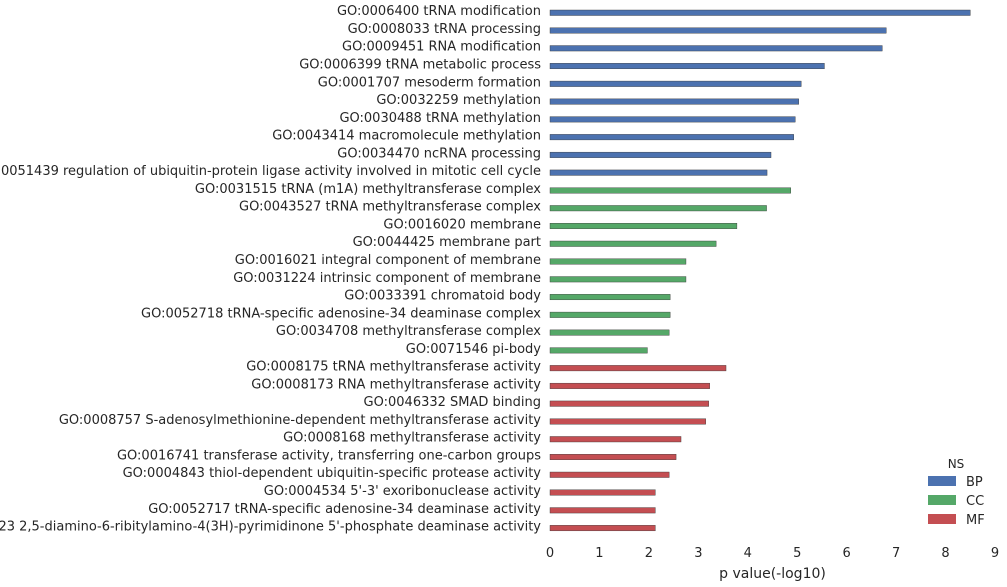 This screenshot has width=1007, height=587. What do you see at coordinates (797, 553) in the screenshot?
I see `x-tick-label: 5` at bounding box center [797, 553].